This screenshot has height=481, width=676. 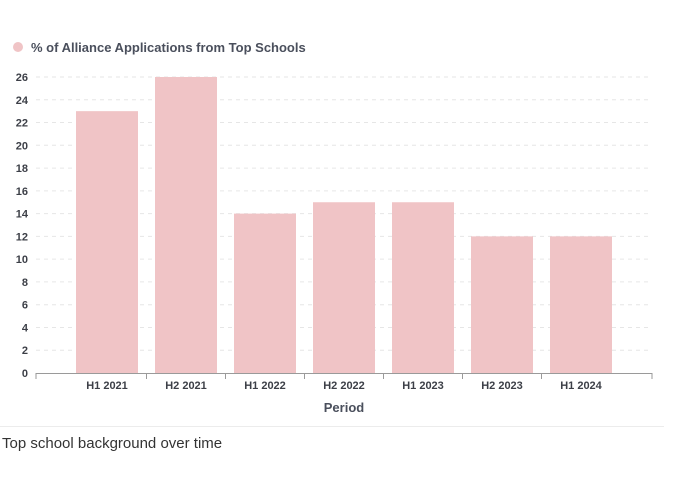 What do you see at coordinates (344, 407) in the screenshot?
I see `x-axis-title: Period` at bounding box center [344, 407].